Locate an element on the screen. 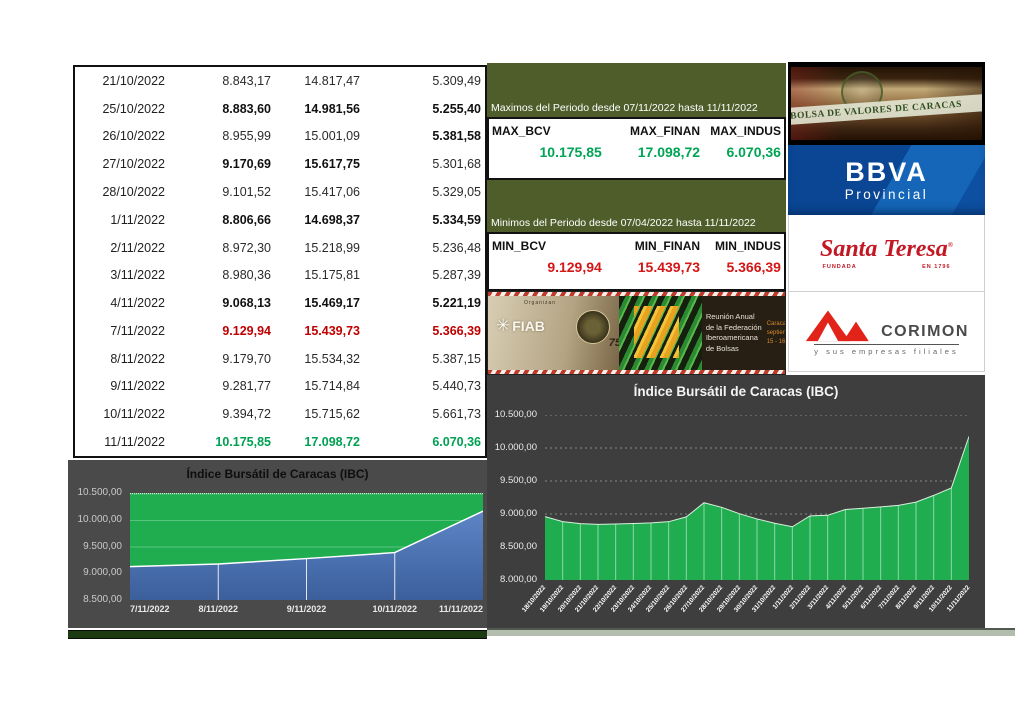  table-cell: 9.394,72 is located at coordinates (246, 414).